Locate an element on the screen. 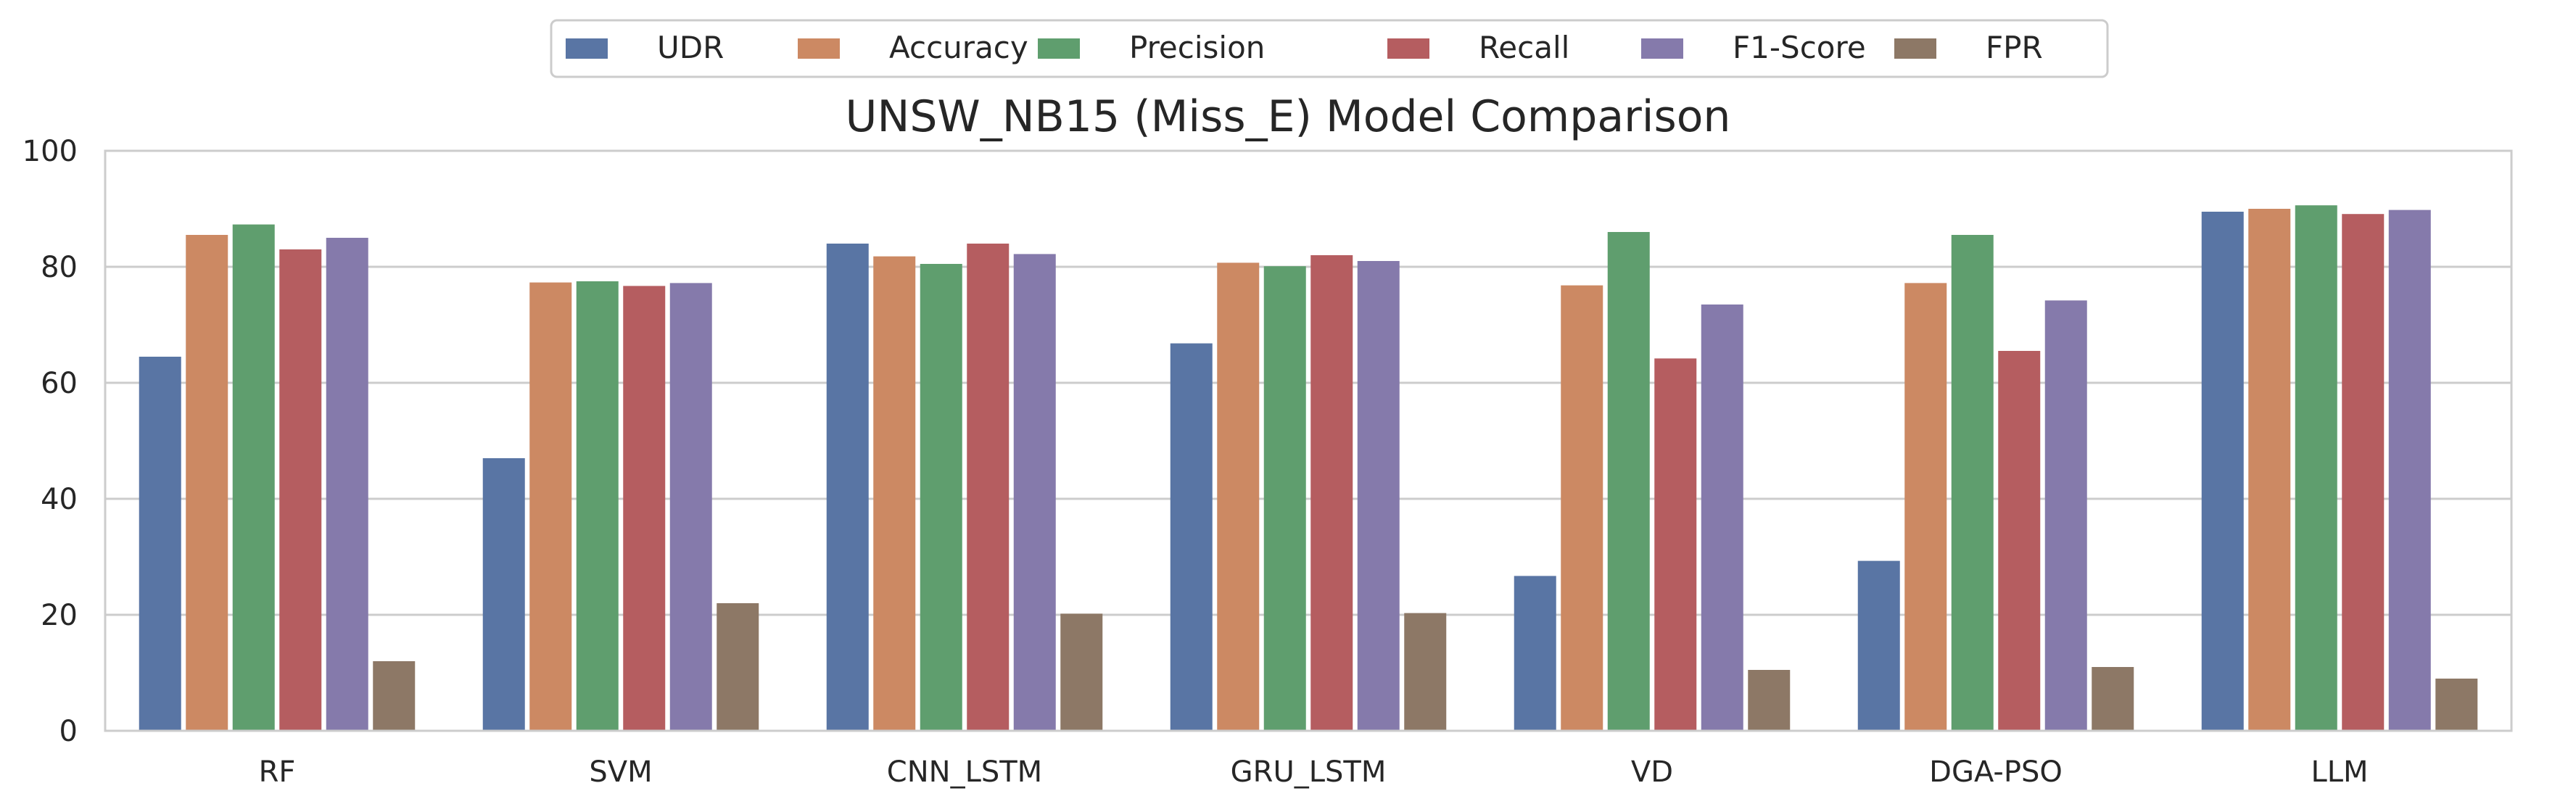 This screenshot has height=812, width=2576. bar-LLM-Recall is located at coordinates (2363, 472).